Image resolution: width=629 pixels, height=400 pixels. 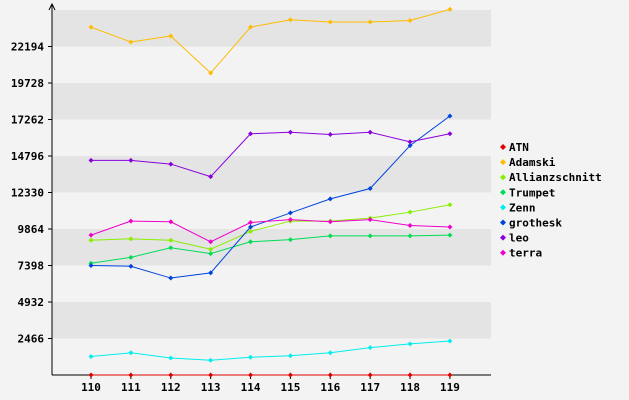 I want to click on legend-marker-allianzschnitt, so click(x=503, y=177).